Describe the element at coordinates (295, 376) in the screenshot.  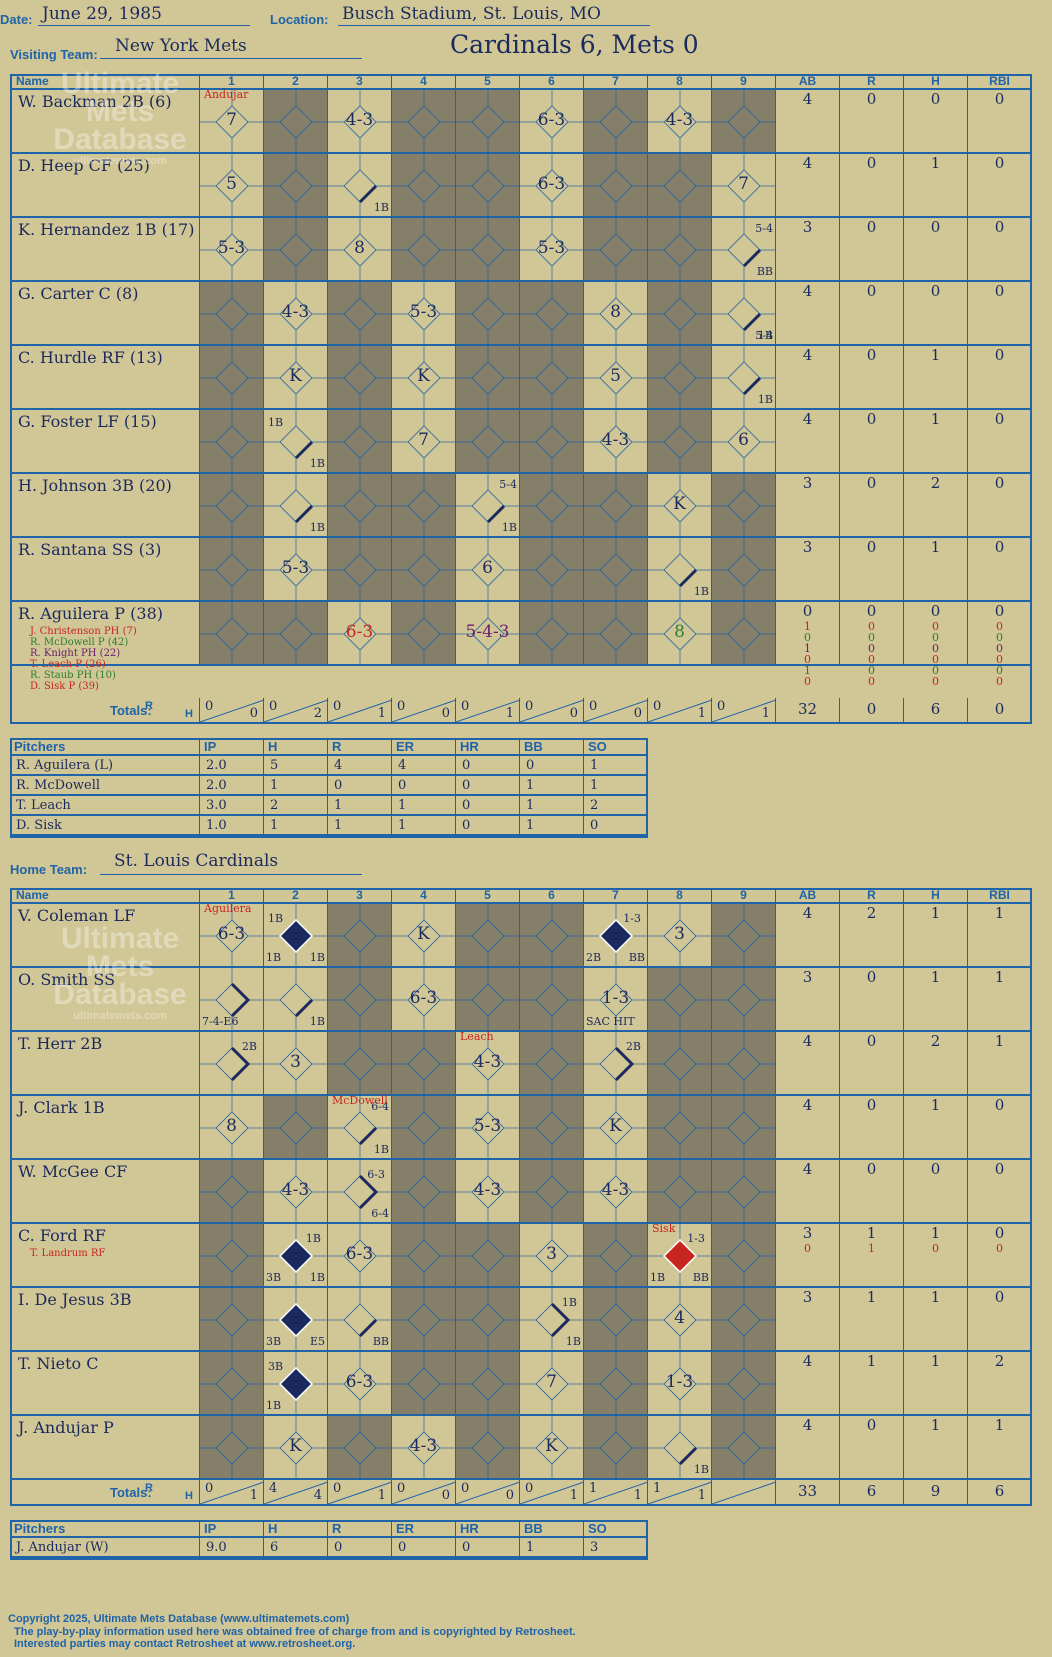
I see `play-result: K` at that location.